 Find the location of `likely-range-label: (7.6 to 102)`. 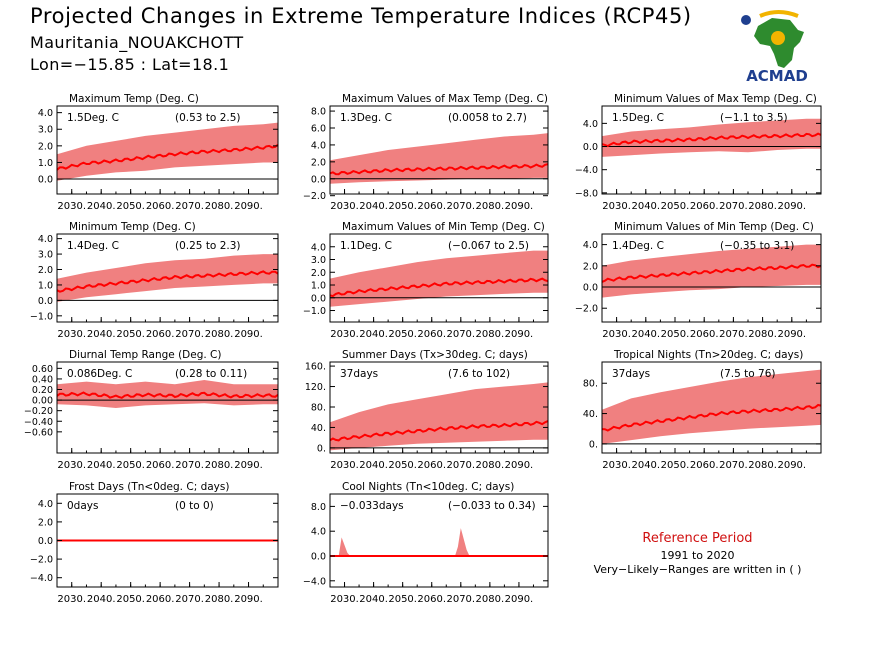

likely-range-label: (7.6 to 102) is located at coordinates (479, 374).